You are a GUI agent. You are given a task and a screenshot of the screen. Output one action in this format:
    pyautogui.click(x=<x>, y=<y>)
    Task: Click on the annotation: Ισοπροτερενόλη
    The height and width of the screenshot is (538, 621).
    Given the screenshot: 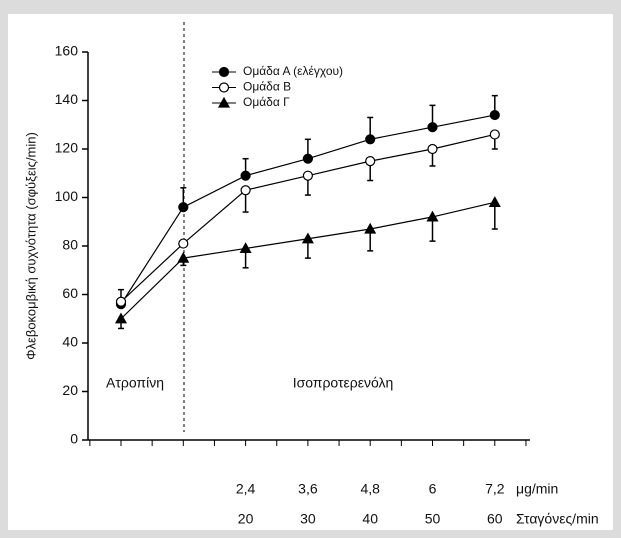 What is the action you would take?
    pyautogui.click(x=343, y=383)
    